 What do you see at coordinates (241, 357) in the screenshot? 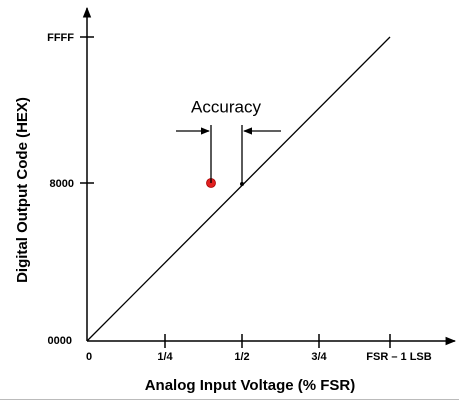
I see `x-tick-label: 1/2` at bounding box center [241, 357].